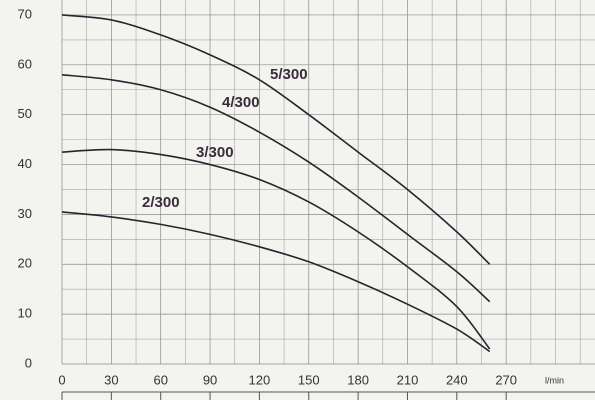  I want to click on x-tick-label: 0, so click(61, 379).